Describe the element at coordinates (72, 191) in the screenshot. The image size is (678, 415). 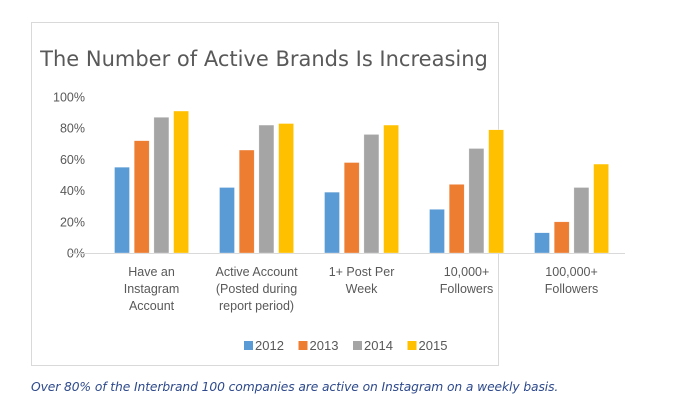
I see `y-tick-label: 40%` at that location.